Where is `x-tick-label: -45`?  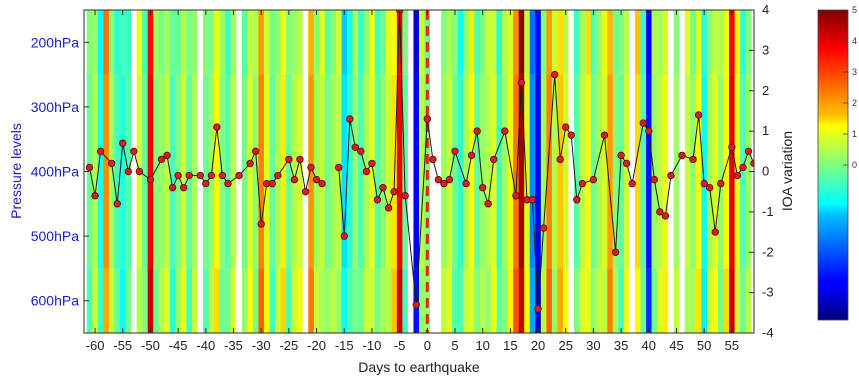 x-tick-label: -45 is located at coordinates (178, 345).